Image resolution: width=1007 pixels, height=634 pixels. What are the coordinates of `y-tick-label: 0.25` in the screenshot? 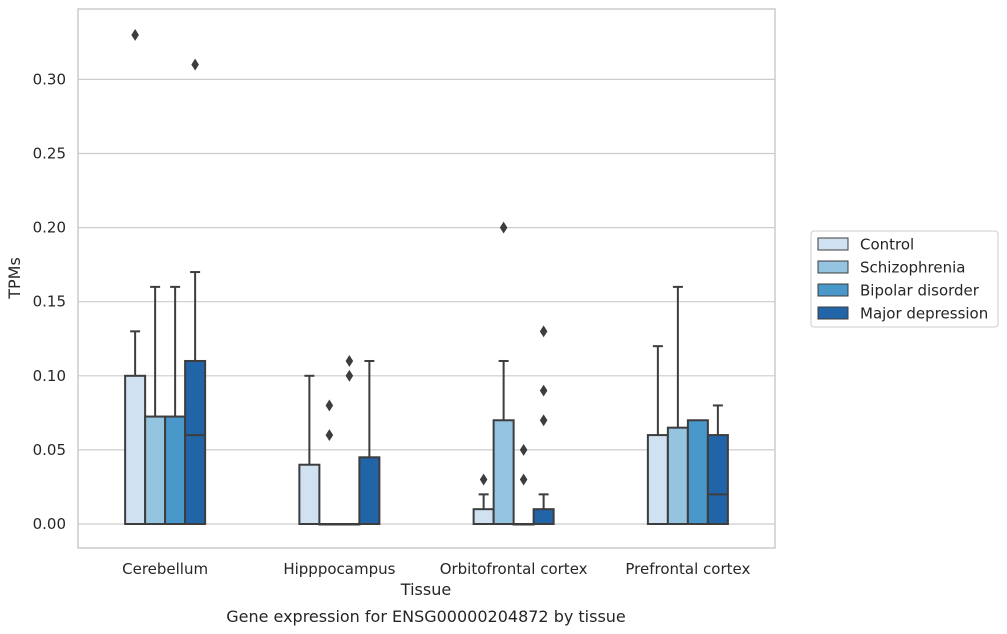 It's located at (49, 154).